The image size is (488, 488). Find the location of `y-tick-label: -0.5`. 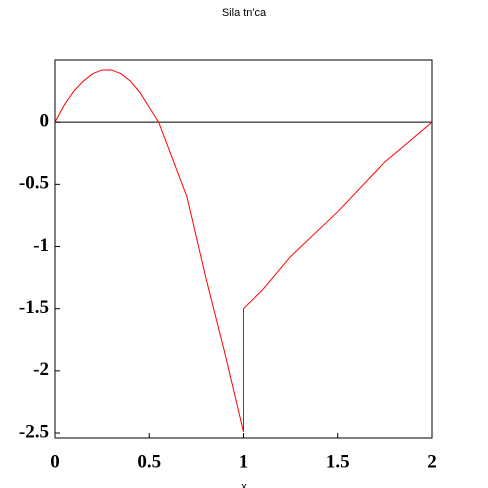

y-tick-label: -0.5 is located at coordinates (34, 183).